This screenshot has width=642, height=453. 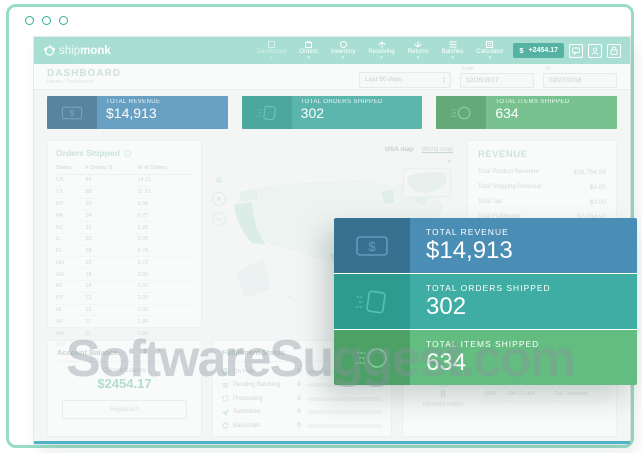 What do you see at coordinates (84, 76) in the screenshot?
I see `page-title-block: DASHBOARD Home / Dashboard` at bounding box center [84, 76].